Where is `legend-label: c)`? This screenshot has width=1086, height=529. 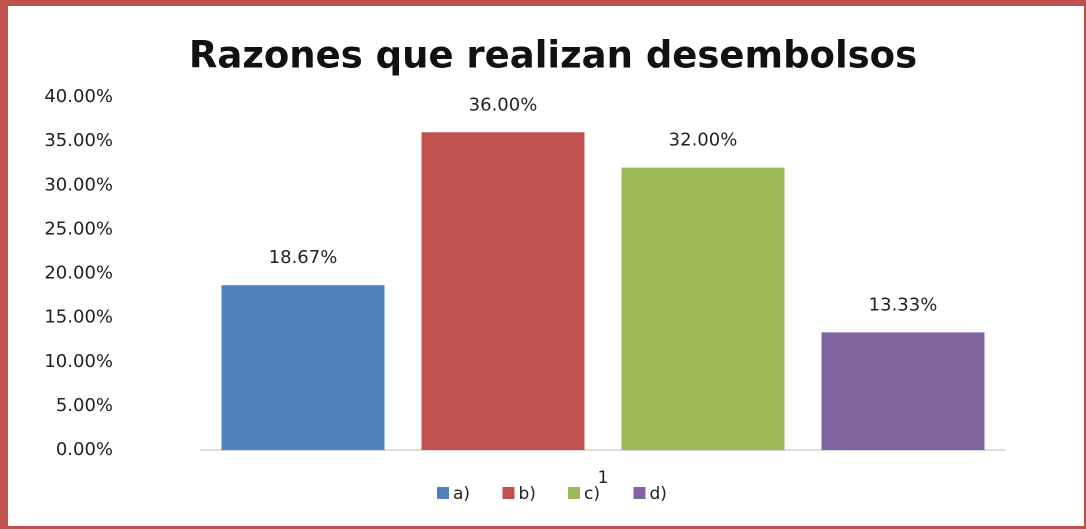 legend-label: c) is located at coordinates (592, 494).